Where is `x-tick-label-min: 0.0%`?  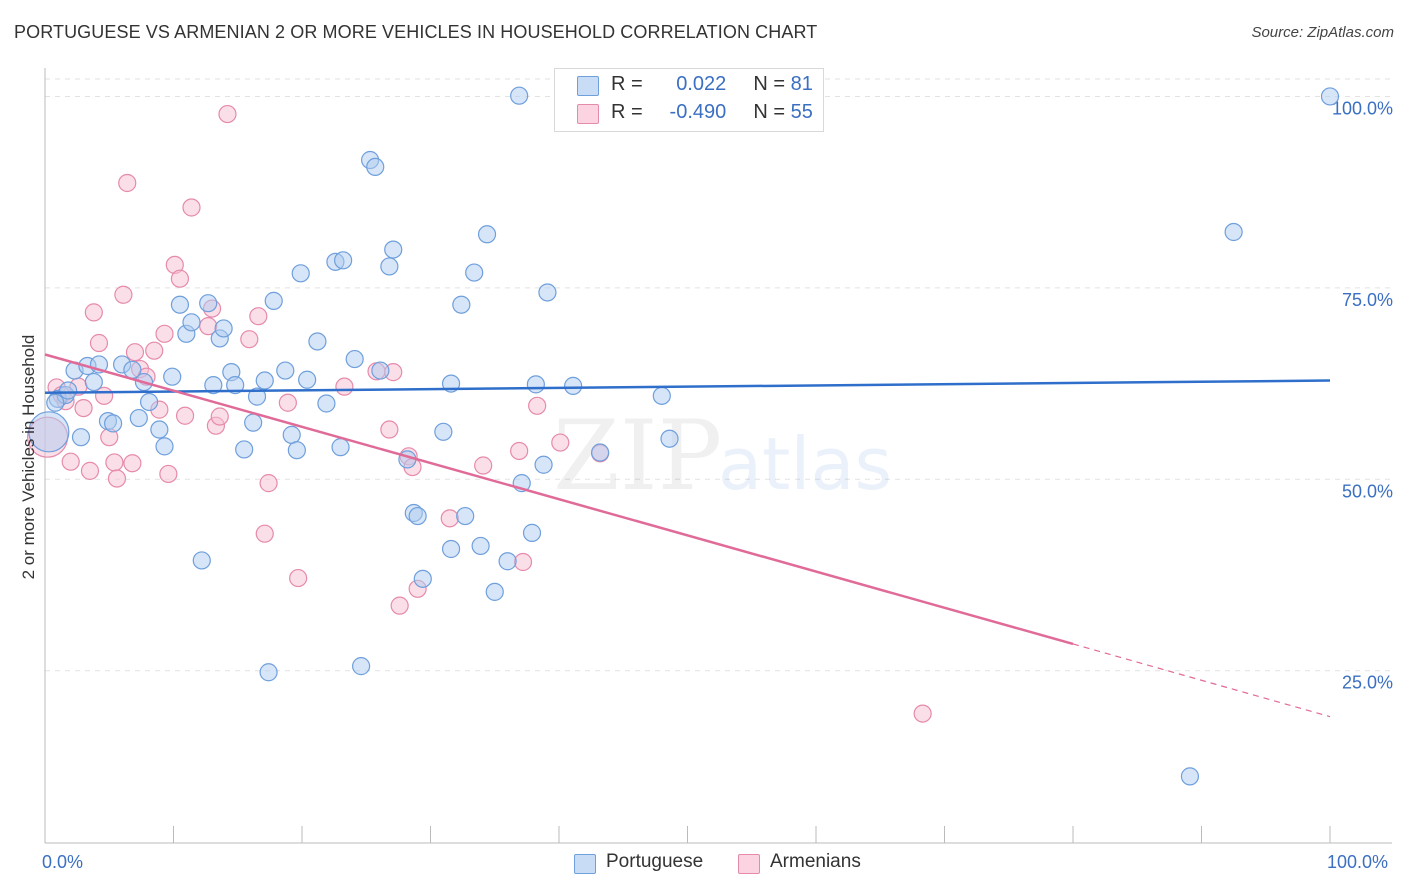
x-tick-label-min: 0.0% is located at coordinates (63, 862).